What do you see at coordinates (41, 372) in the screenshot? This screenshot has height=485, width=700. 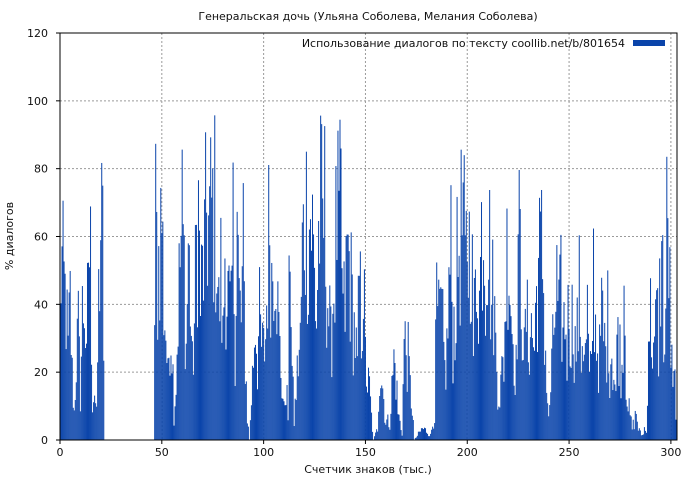 I see `y-tick-label: 20` at bounding box center [41, 372].